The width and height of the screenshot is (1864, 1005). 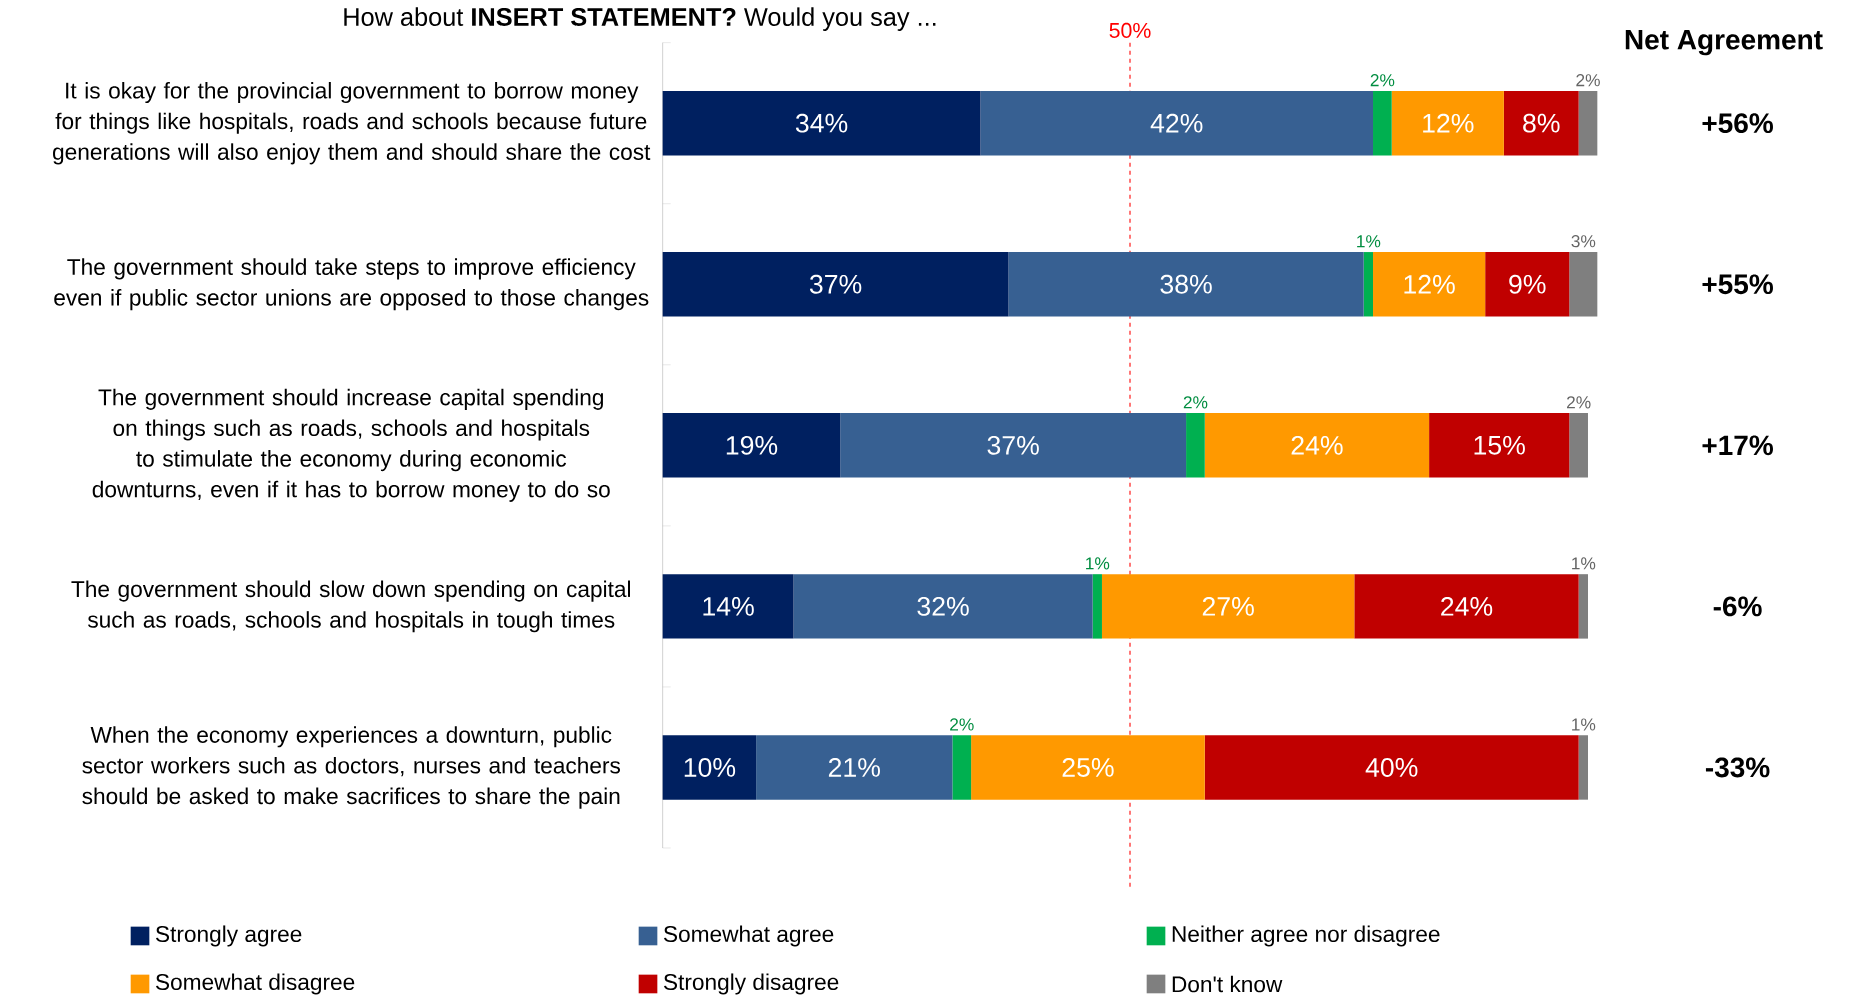 What do you see at coordinates (1391, 767) in the screenshot?
I see `data-label: 40%` at bounding box center [1391, 767].